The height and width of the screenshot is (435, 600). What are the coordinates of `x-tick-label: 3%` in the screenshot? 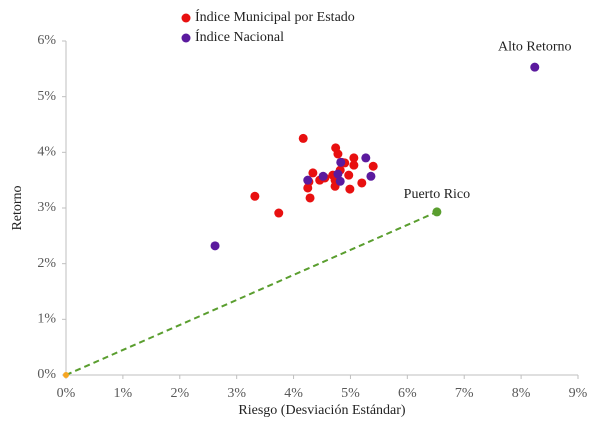 It's located at (236, 393).